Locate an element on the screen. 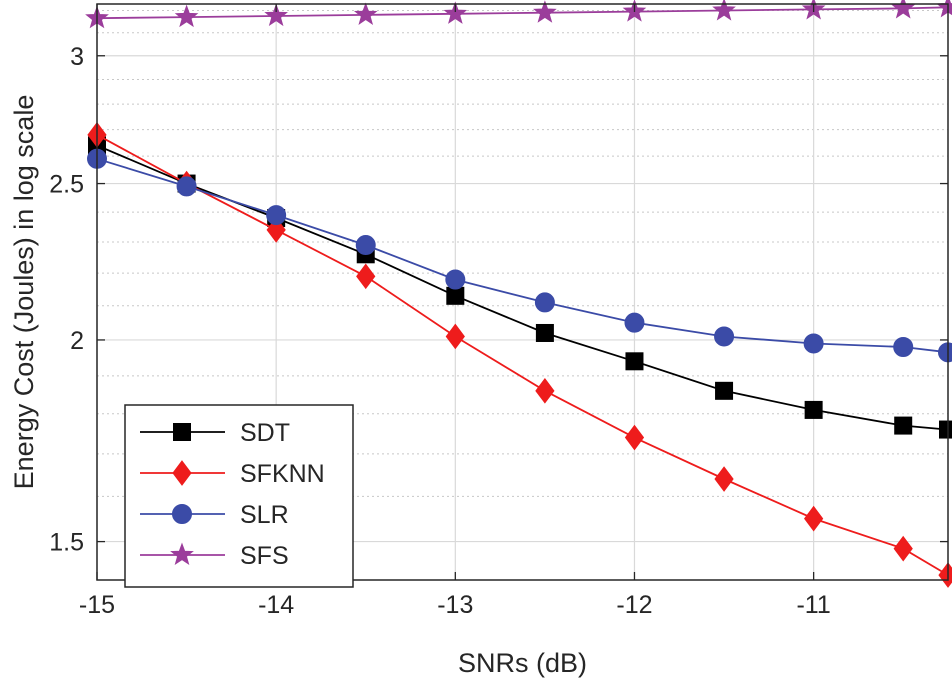 The width and height of the screenshot is (952, 679). y-tick-label: 1.5 is located at coordinates (66, 543).